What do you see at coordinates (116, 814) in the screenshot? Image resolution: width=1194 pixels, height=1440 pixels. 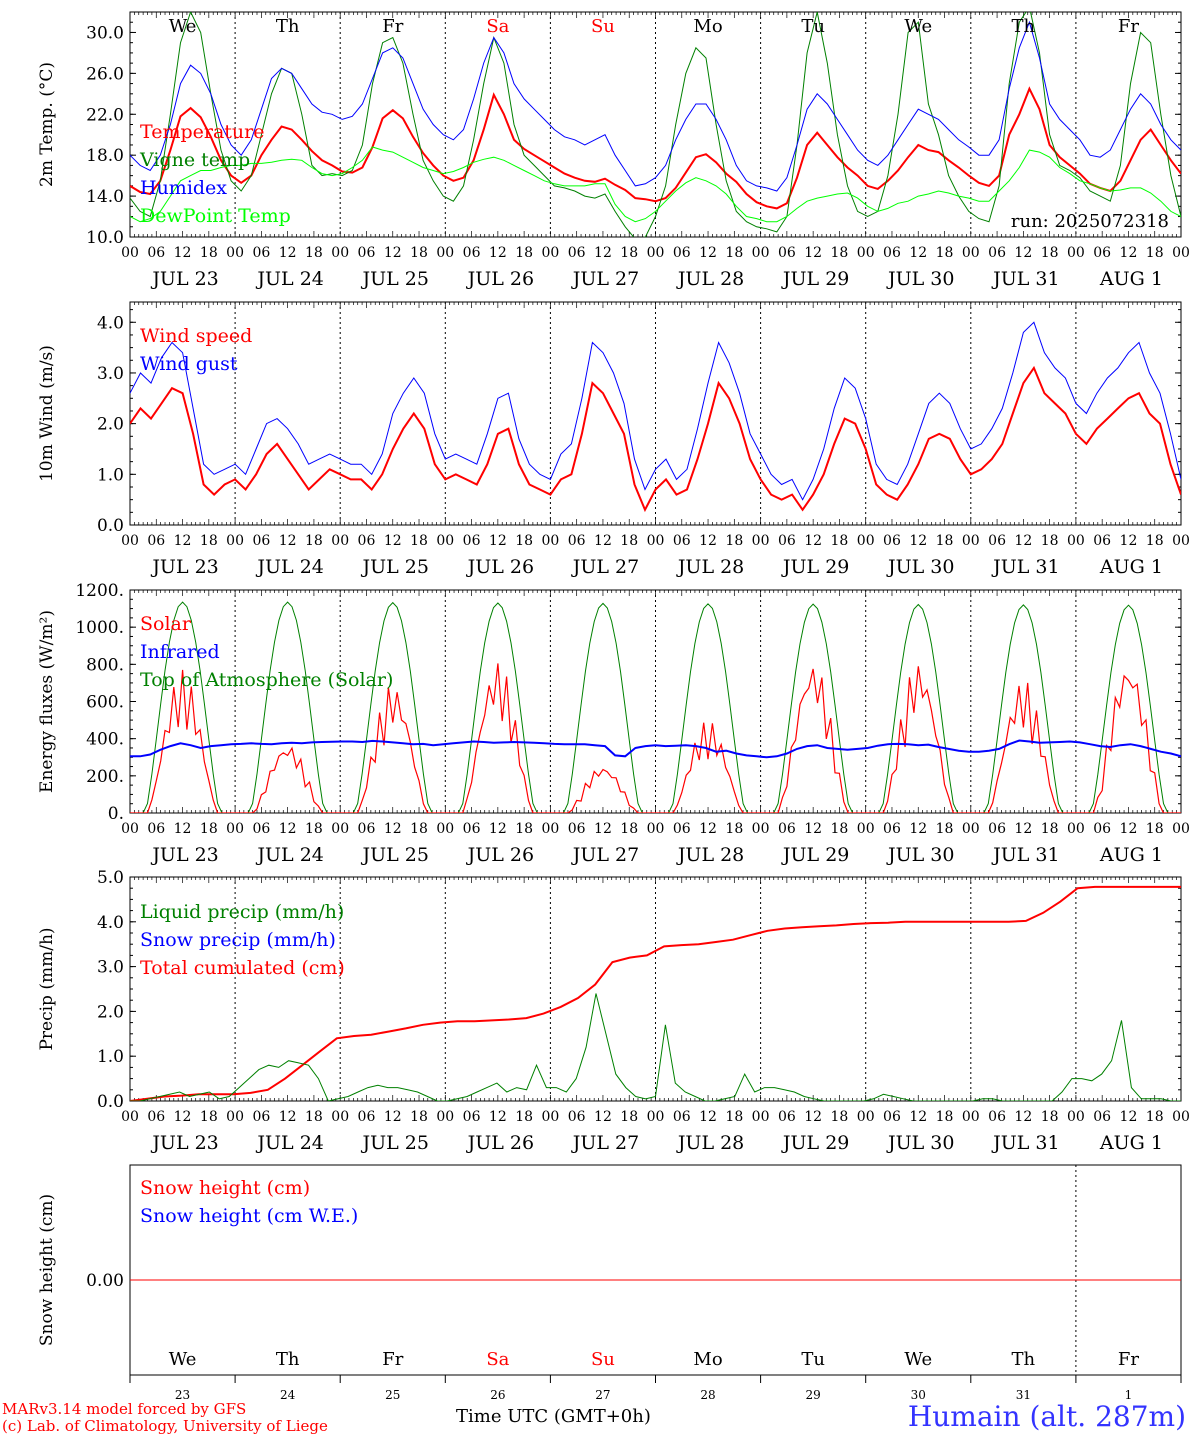 I see `y-tick-label: 0.` at bounding box center [116, 814].